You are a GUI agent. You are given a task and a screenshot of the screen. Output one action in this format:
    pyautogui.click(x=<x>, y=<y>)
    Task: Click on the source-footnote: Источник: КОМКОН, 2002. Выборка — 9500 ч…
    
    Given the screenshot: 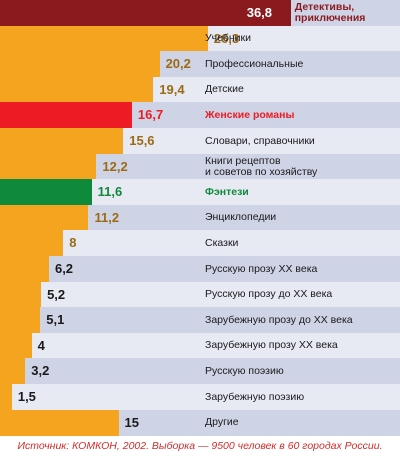 What is the action you would take?
    pyautogui.click(x=200, y=446)
    